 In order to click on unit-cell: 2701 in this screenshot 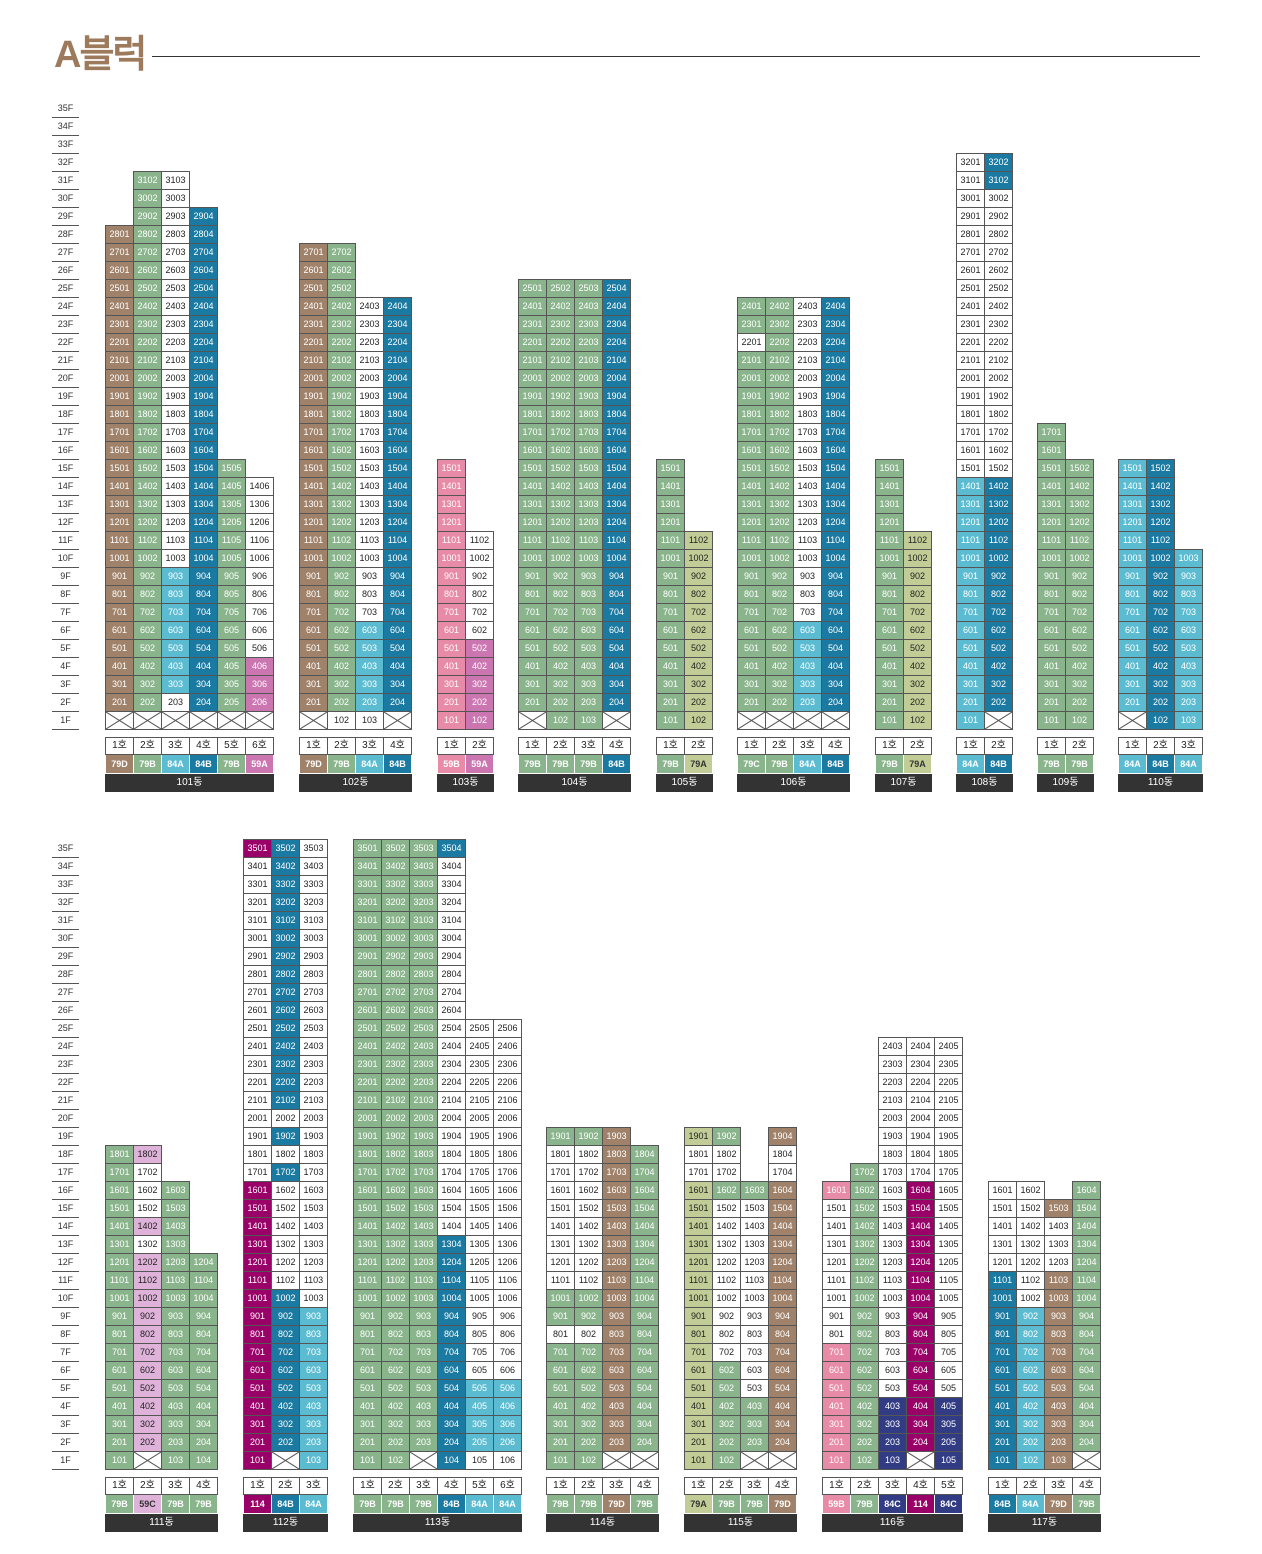, I will do `click(119, 252)`.